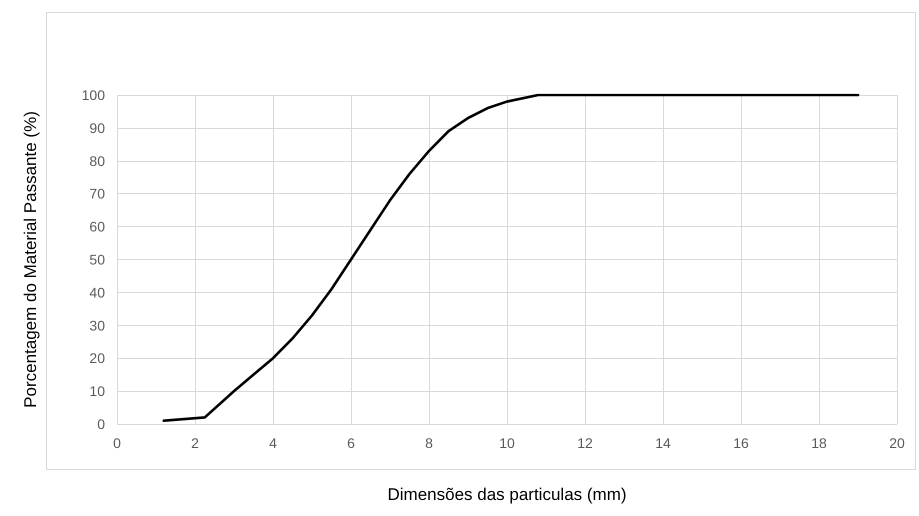 This screenshot has width=919, height=516. What do you see at coordinates (117, 443) in the screenshot?
I see `x-tick-label: 0` at bounding box center [117, 443].